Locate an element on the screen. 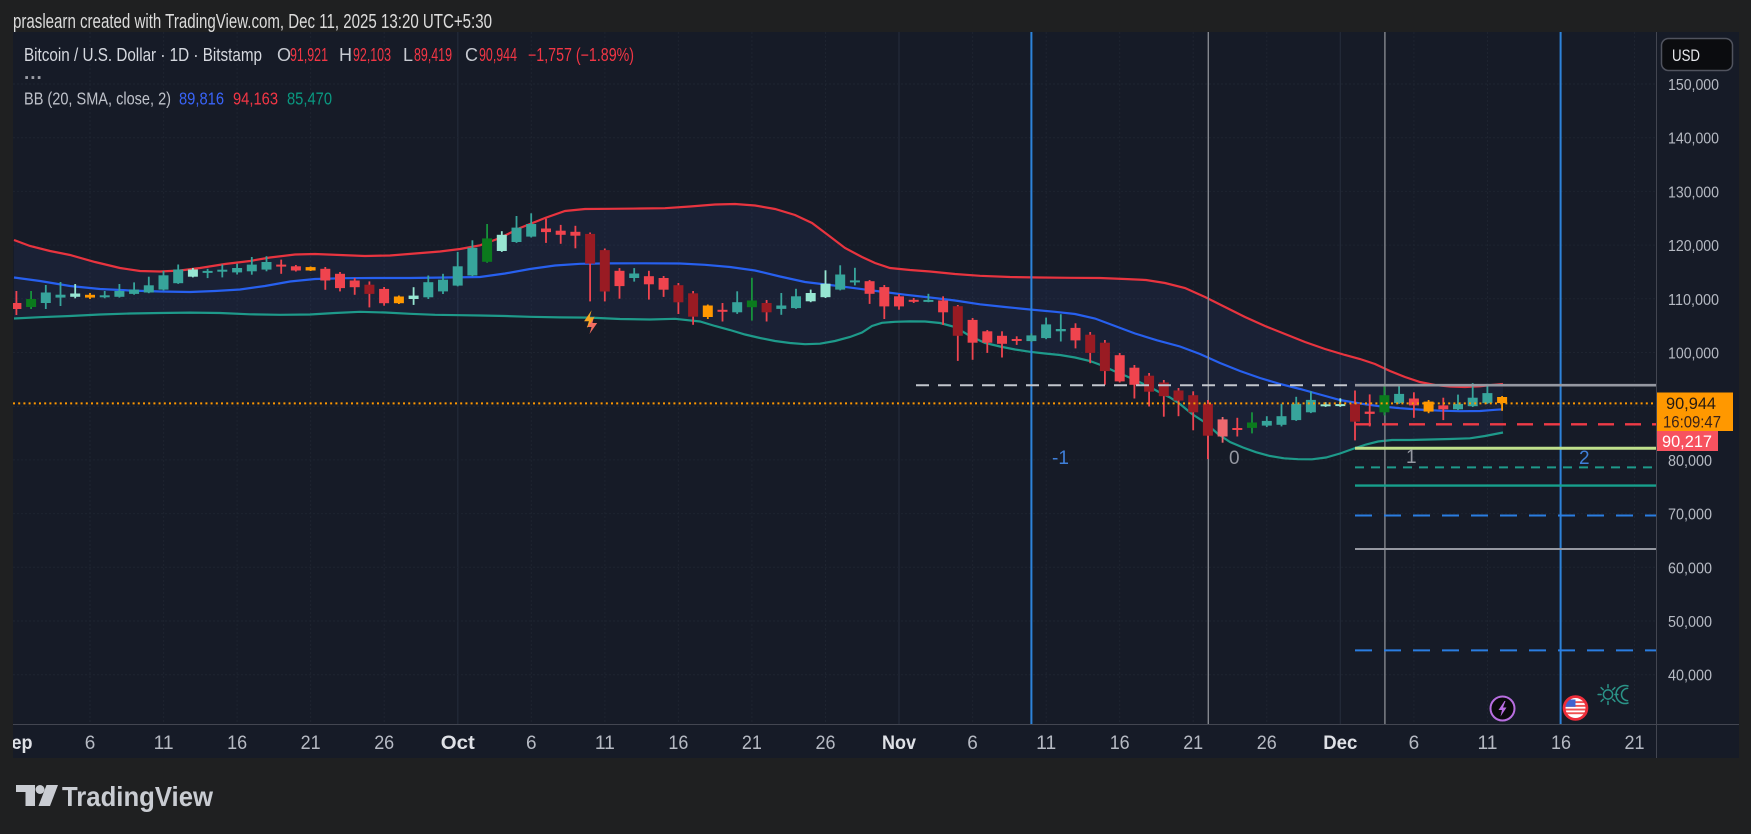 Image resolution: width=1751 pixels, height=834 pixels. svg-text: C is located at coordinates (471, 55).